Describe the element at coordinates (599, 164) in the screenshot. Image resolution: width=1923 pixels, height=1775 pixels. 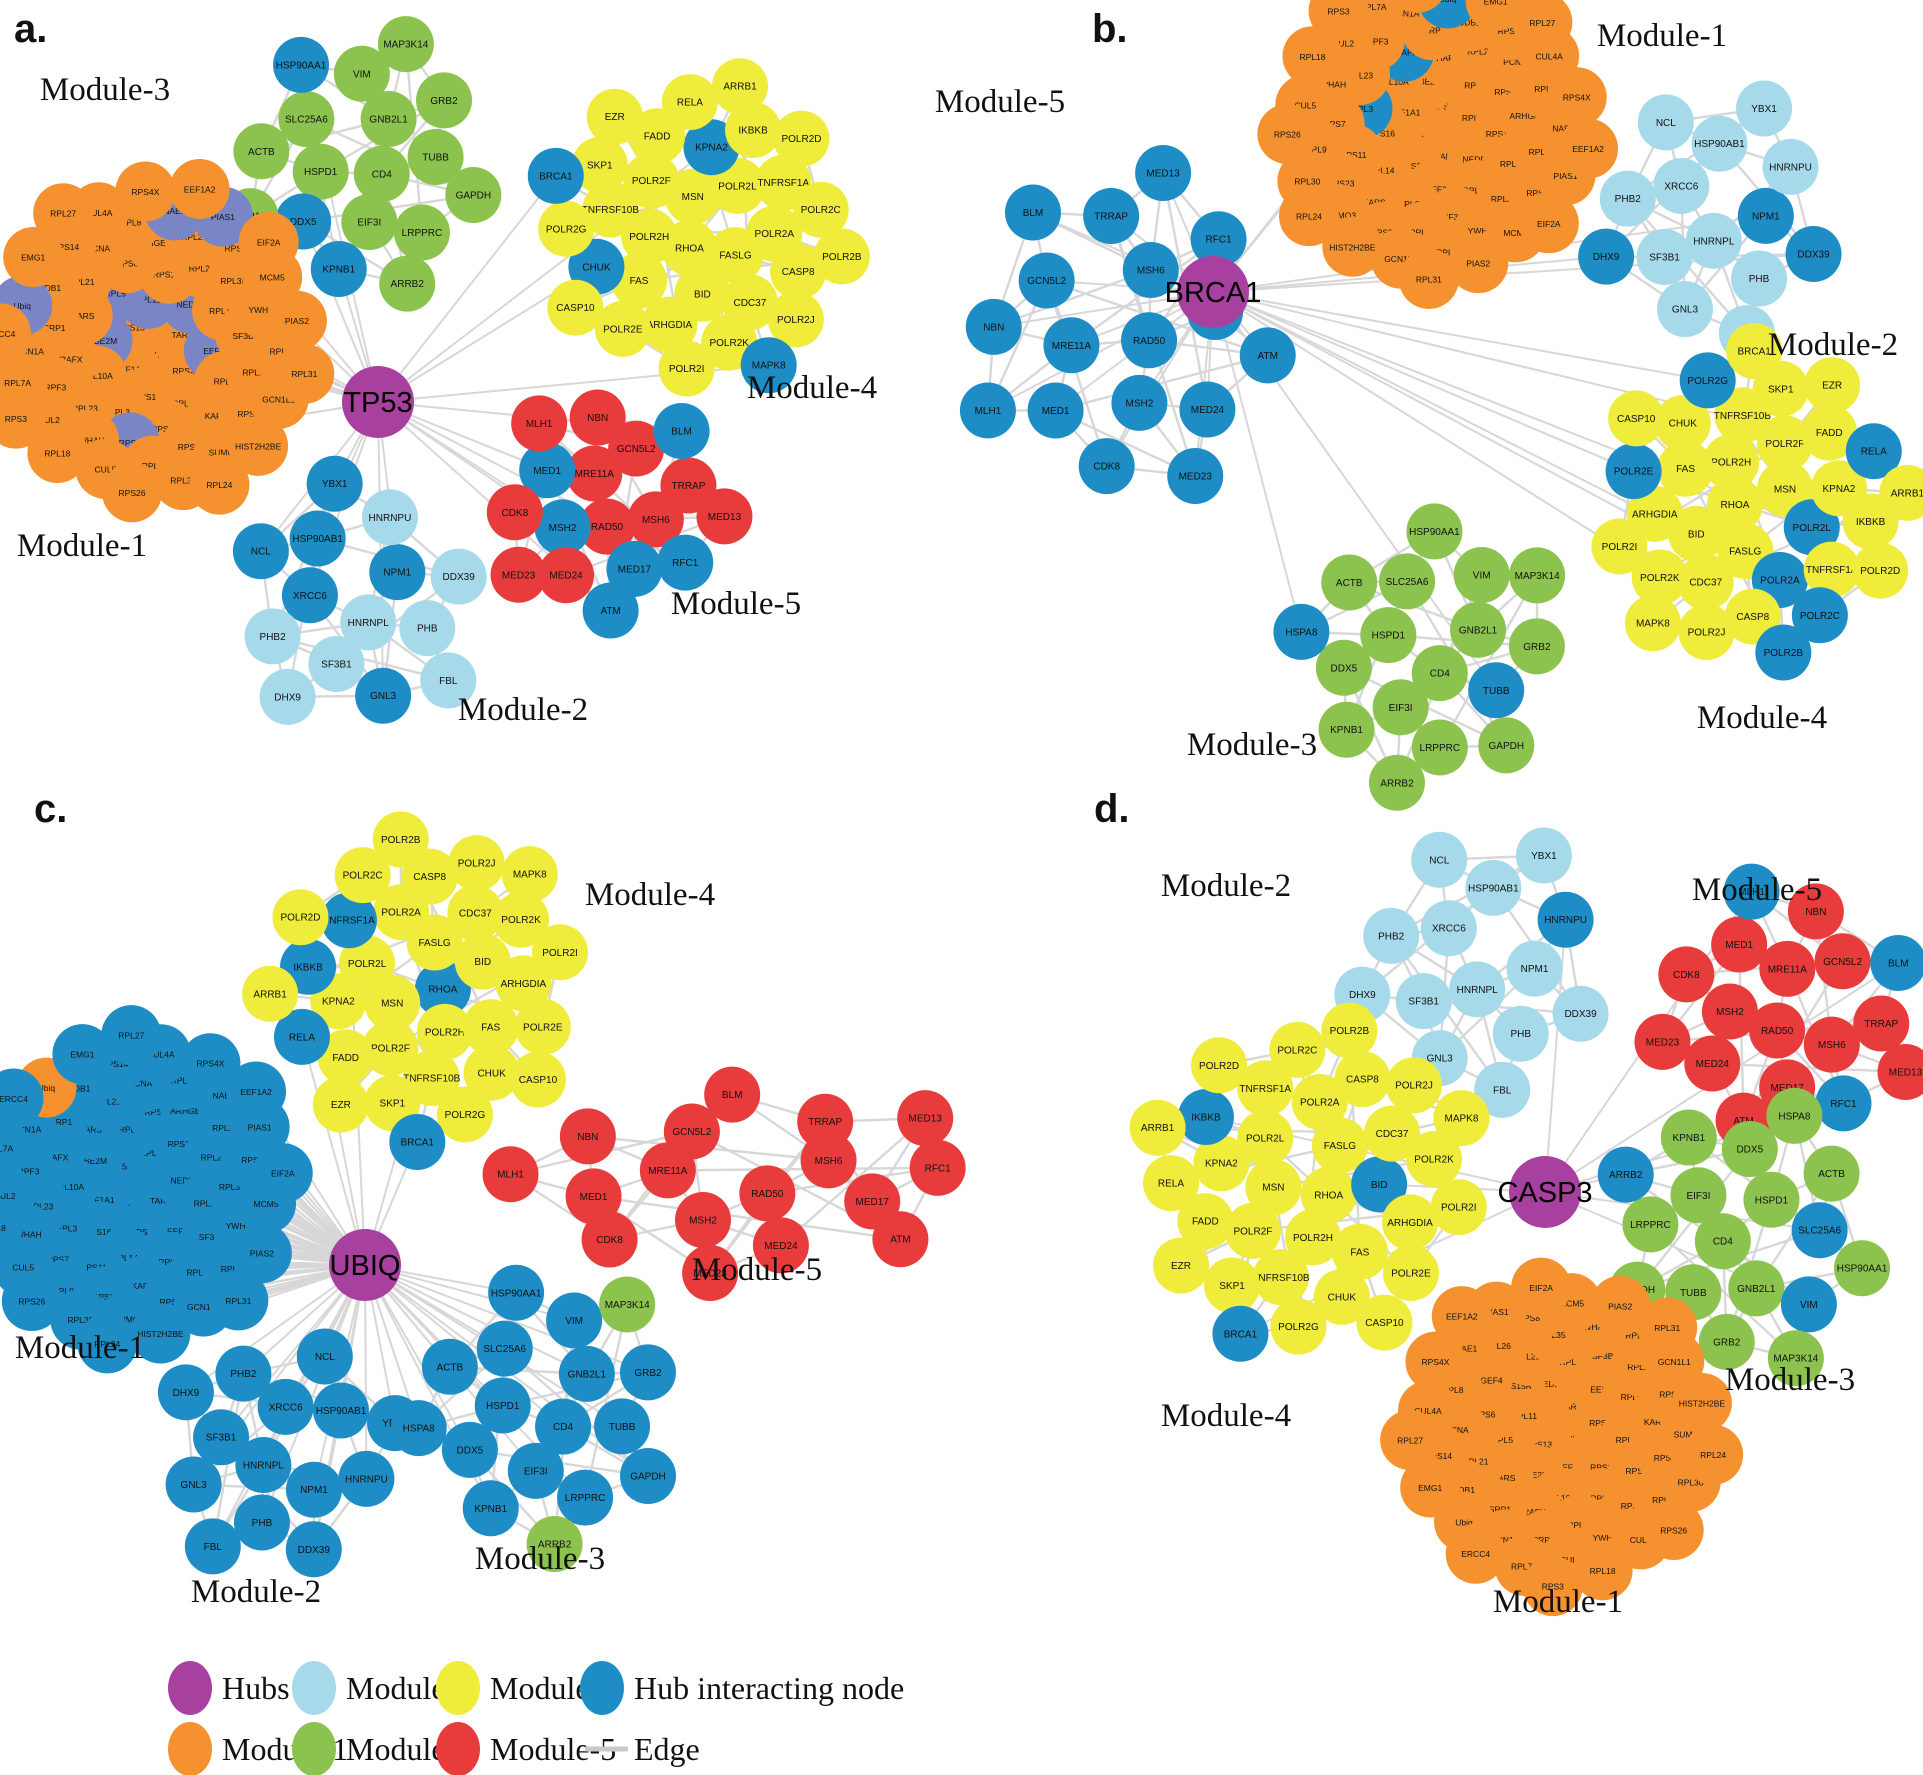
I see `node-SKP1` at that location.